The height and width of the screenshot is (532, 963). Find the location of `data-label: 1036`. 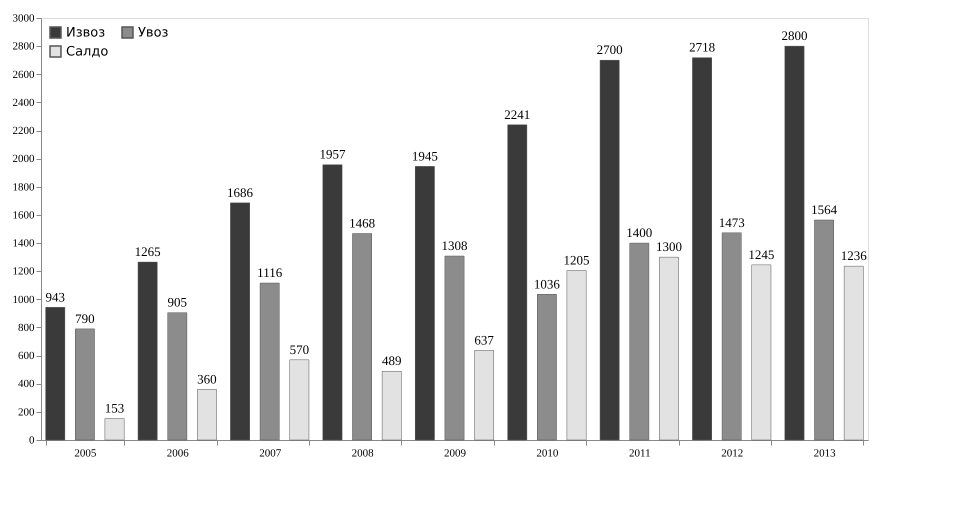

data-label: 1036 is located at coordinates (547, 284).